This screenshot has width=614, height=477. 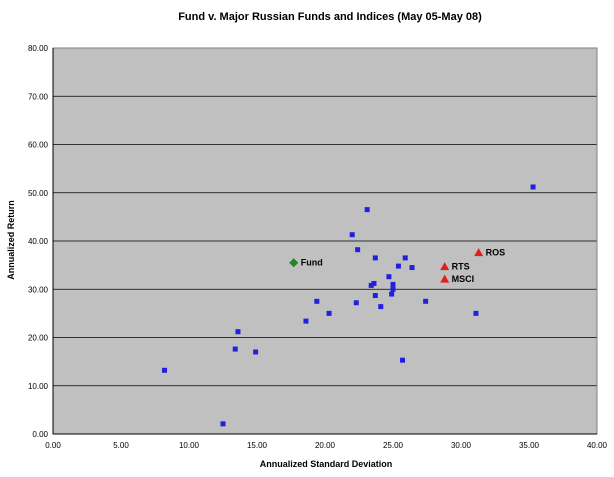 I want to click on x-tick-label: 10.00, so click(x=189, y=445).